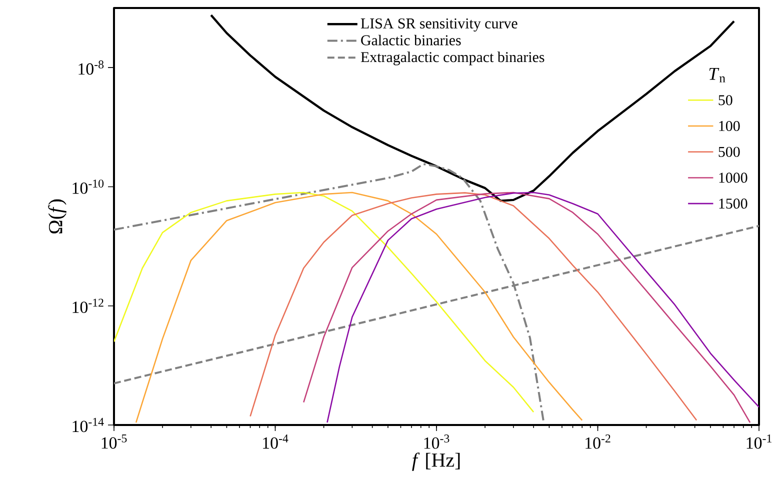 This screenshot has height=487, width=782. I want to click on legend-label: 500, so click(729, 151).